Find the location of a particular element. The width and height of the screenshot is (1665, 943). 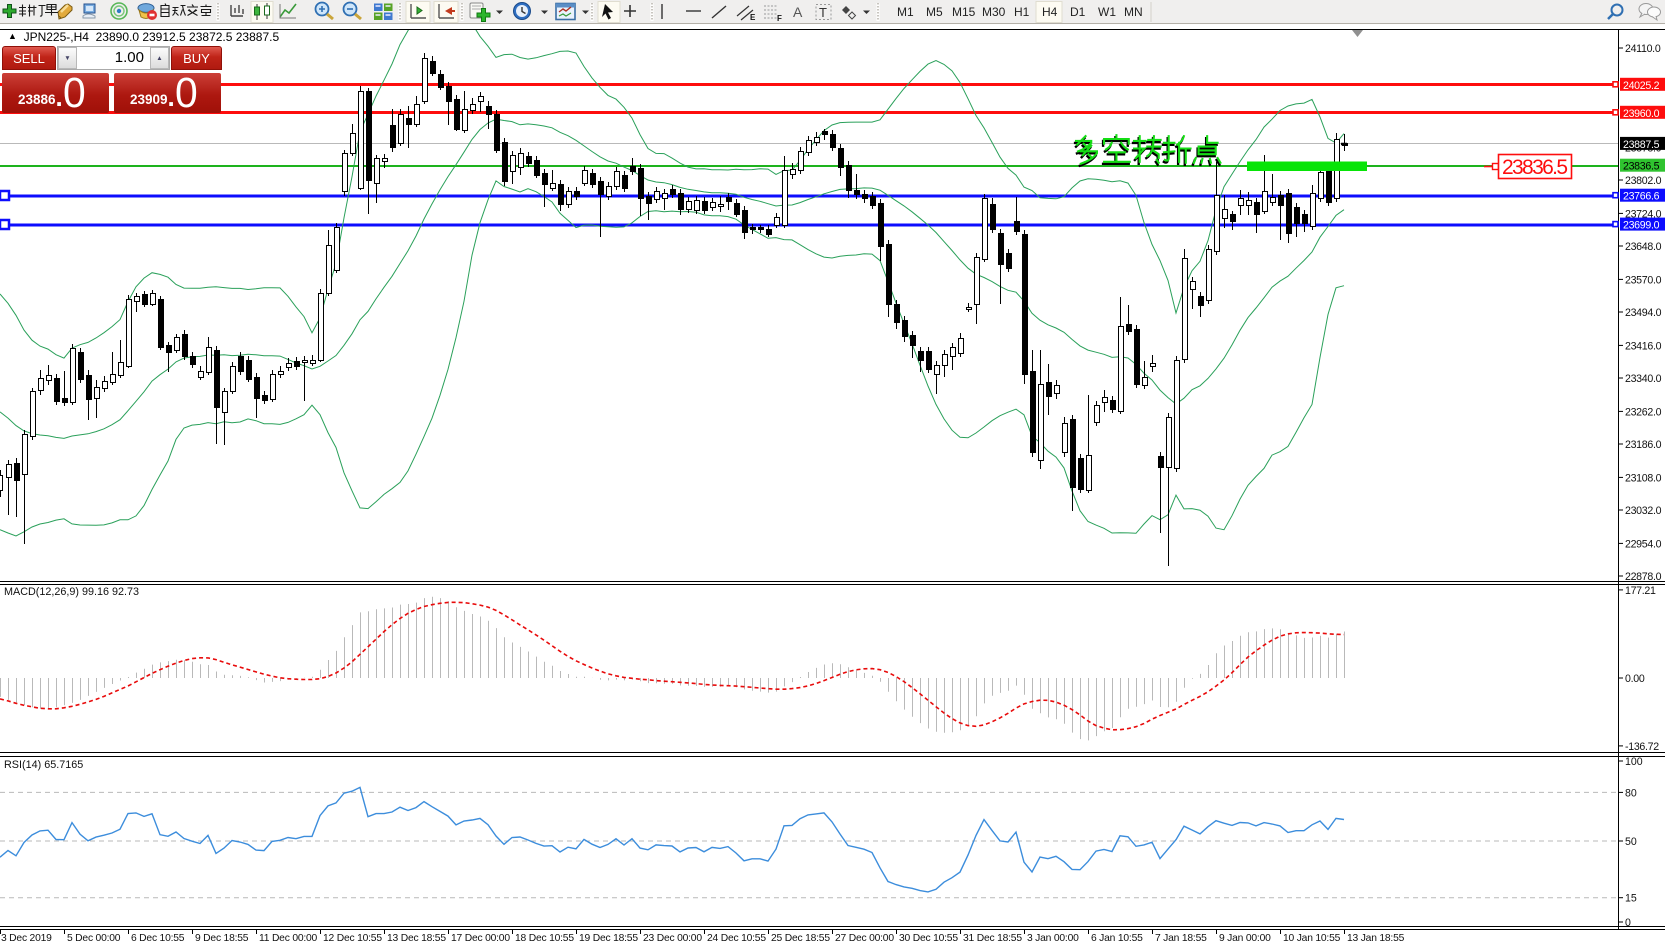

svg-text: RSI(14) 65.7165 is located at coordinates (43, 765).